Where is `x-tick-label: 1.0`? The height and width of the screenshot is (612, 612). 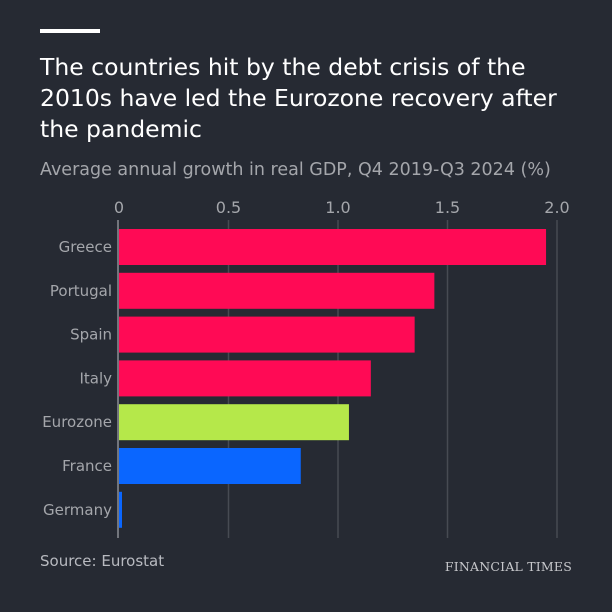 x-tick-label: 1.0 is located at coordinates (337, 207).